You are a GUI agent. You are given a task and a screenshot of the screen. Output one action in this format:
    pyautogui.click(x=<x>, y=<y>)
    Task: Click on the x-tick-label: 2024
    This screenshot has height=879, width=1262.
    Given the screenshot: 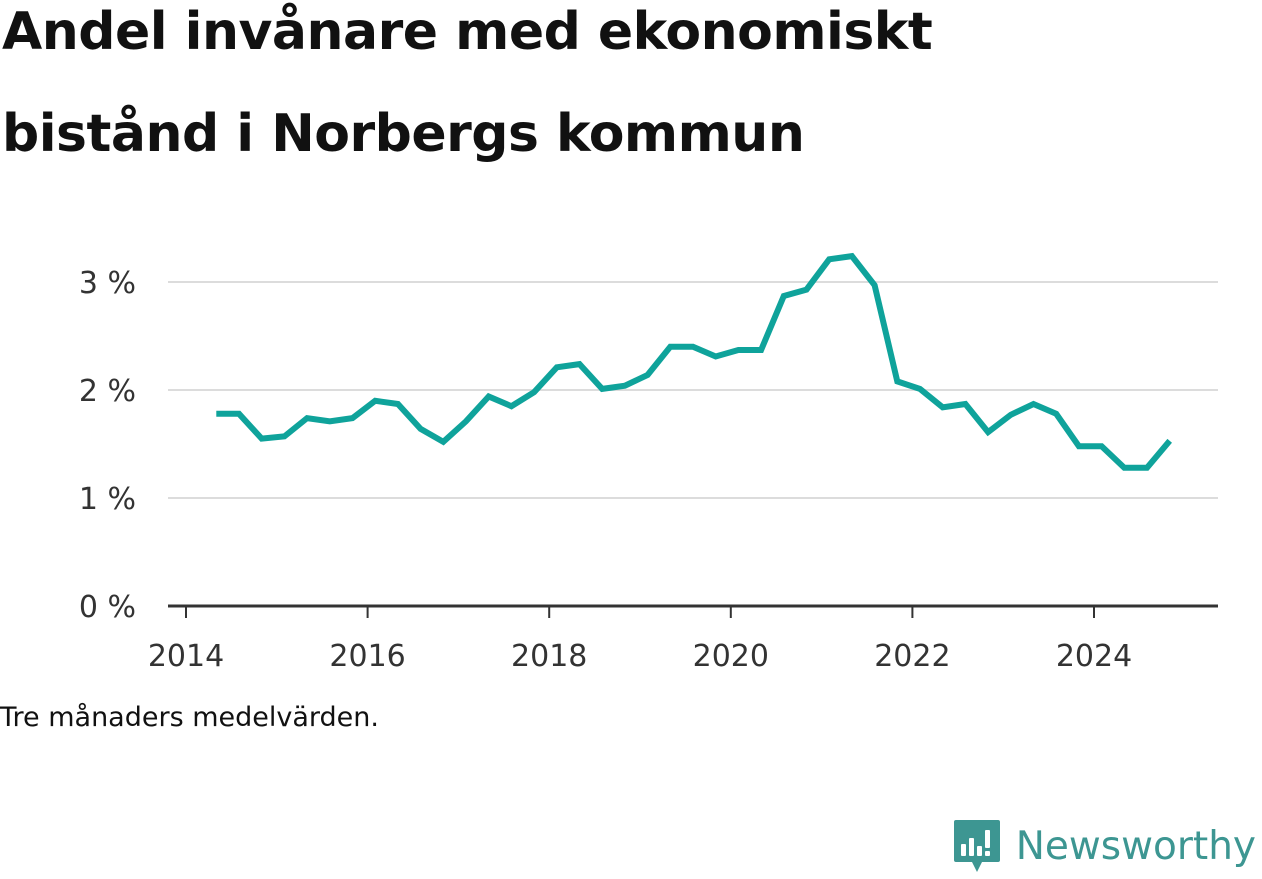 What is the action you would take?
    pyautogui.click(x=1094, y=656)
    